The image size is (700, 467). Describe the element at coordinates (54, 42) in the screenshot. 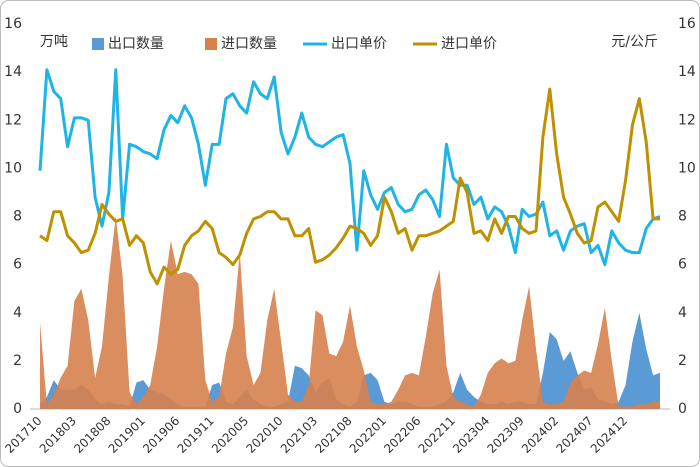

I see `y-axis-label: 万吨` at that location.